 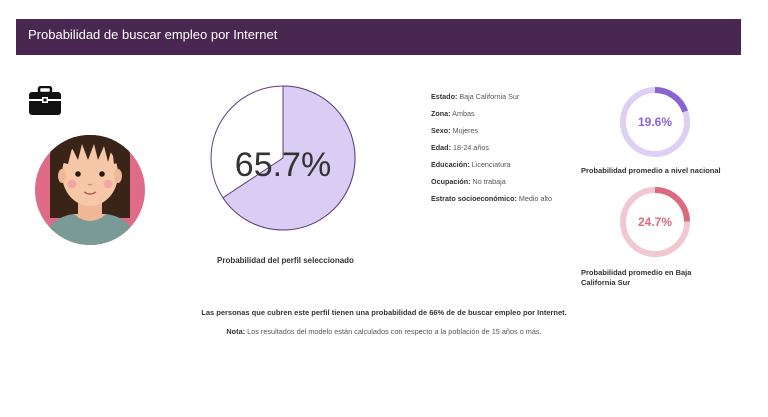 I want to click on state-value-label: 24.7%, so click(x=655, y=222).